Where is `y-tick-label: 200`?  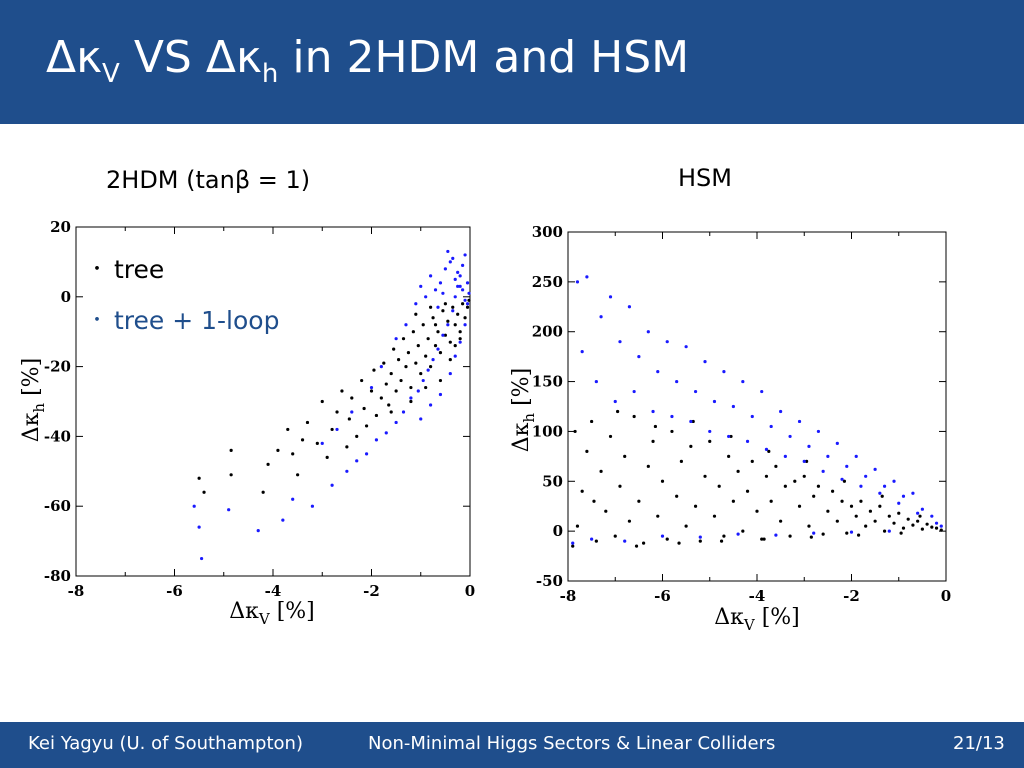
y-tick-label: 200 is located at coordinates (547, 332).